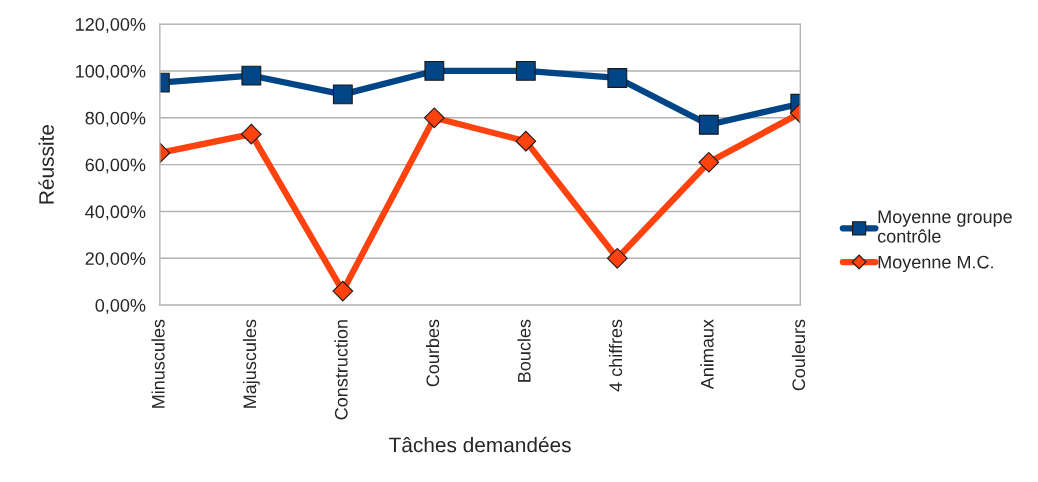 This screenshot has width=1038, height=482. I want to click on x-tick-label: Courbes, so click(432, 353).